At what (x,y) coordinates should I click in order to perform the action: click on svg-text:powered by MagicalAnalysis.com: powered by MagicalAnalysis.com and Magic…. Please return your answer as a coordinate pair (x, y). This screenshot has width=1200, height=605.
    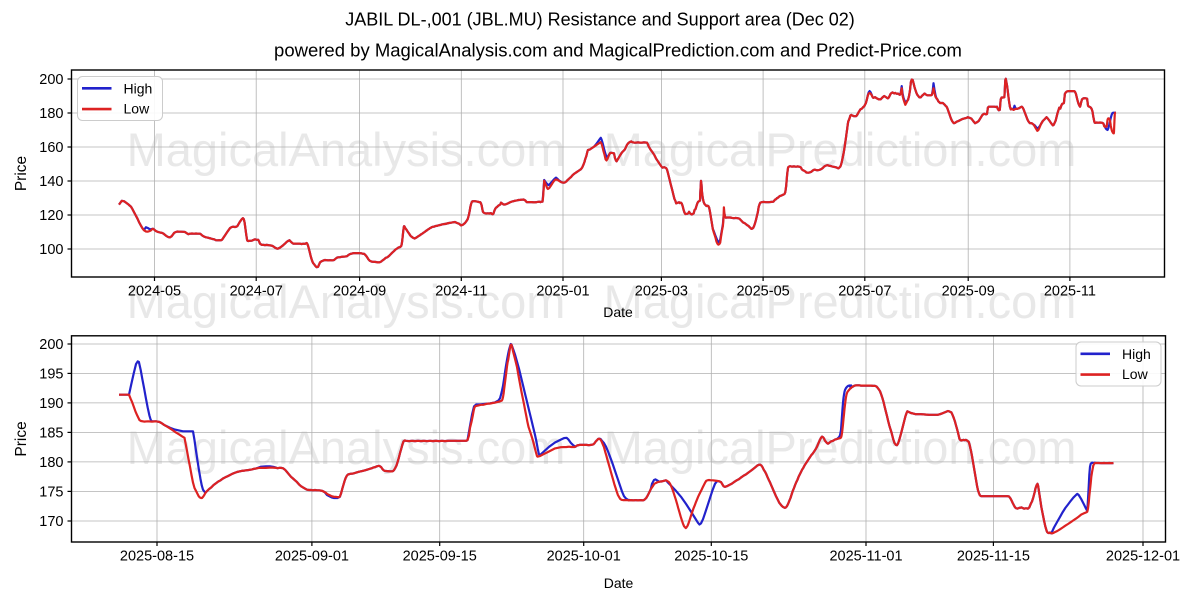
    Looking at the image, I should click on (618, 50).